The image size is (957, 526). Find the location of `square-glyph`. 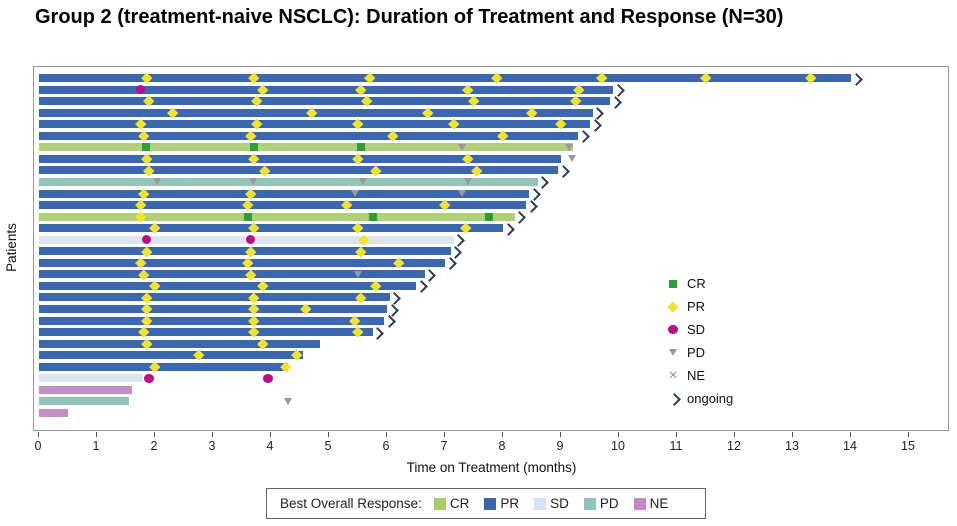

square-glyph is located at coordinates (673, 283).